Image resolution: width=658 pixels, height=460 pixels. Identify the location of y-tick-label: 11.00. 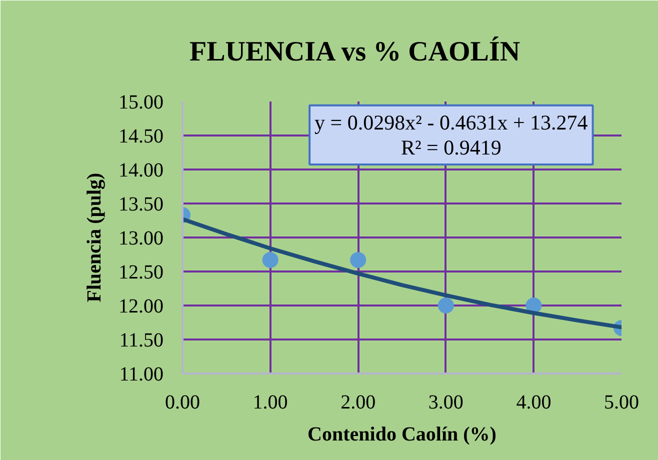
(141, 375).